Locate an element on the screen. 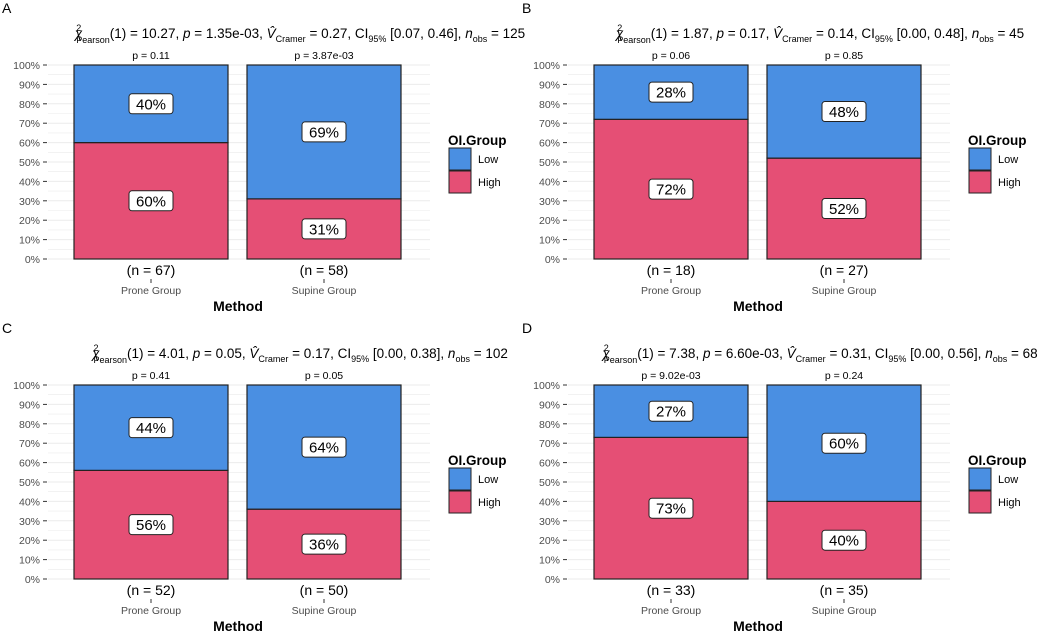 This screenshot has width=1040, height=640. n-label: (n = 35) is located at coordinates (844, 590).